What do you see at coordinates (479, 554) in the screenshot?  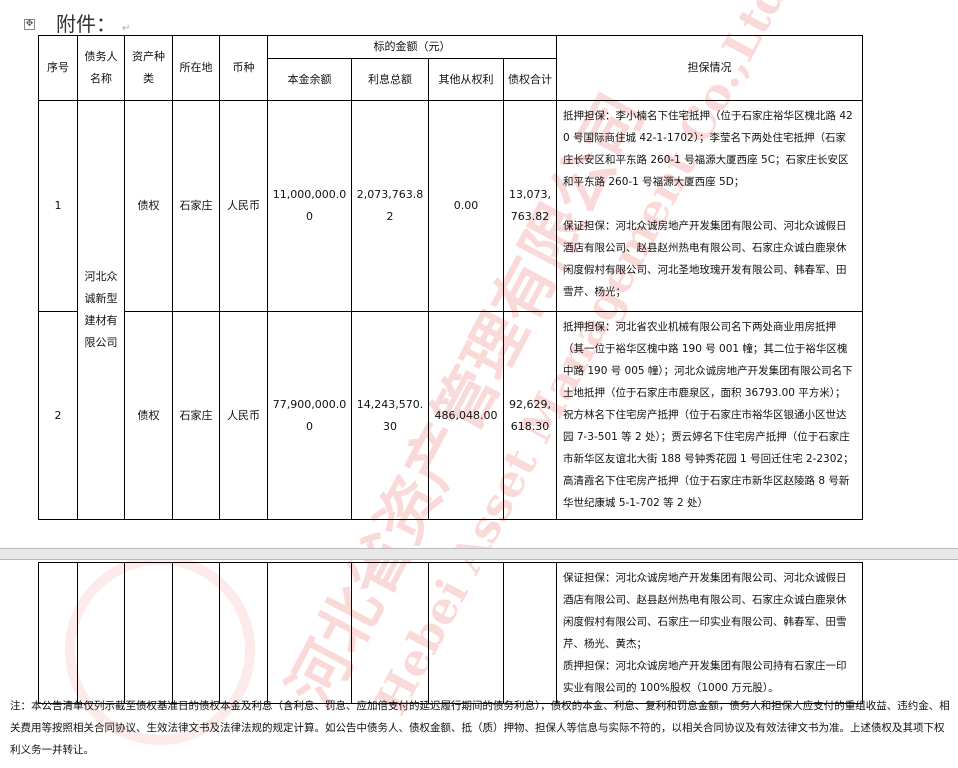 I see `page-break` at bounding box center [479, 554].